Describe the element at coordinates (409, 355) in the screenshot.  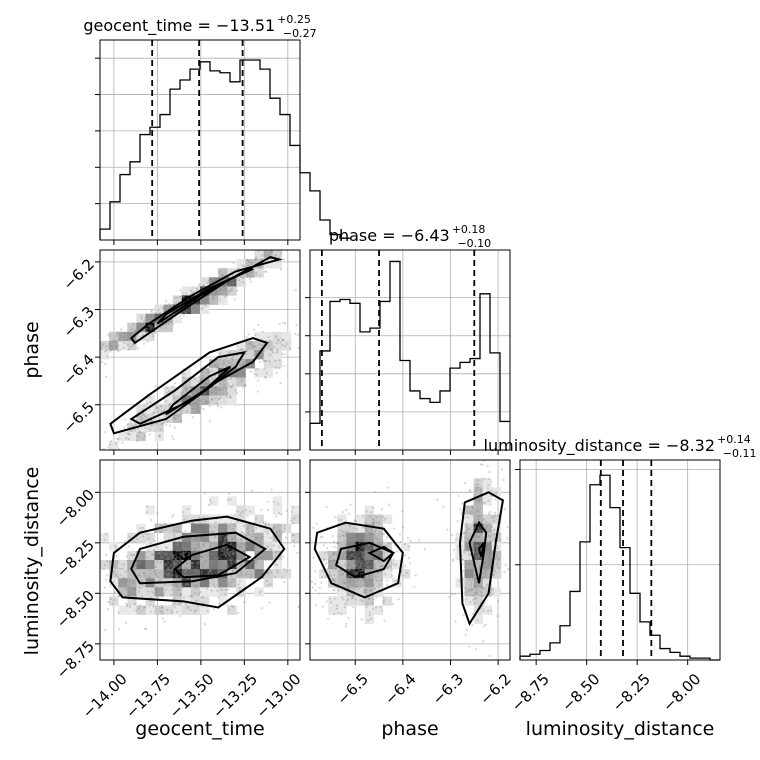
I see `histogram-phase` at that location.